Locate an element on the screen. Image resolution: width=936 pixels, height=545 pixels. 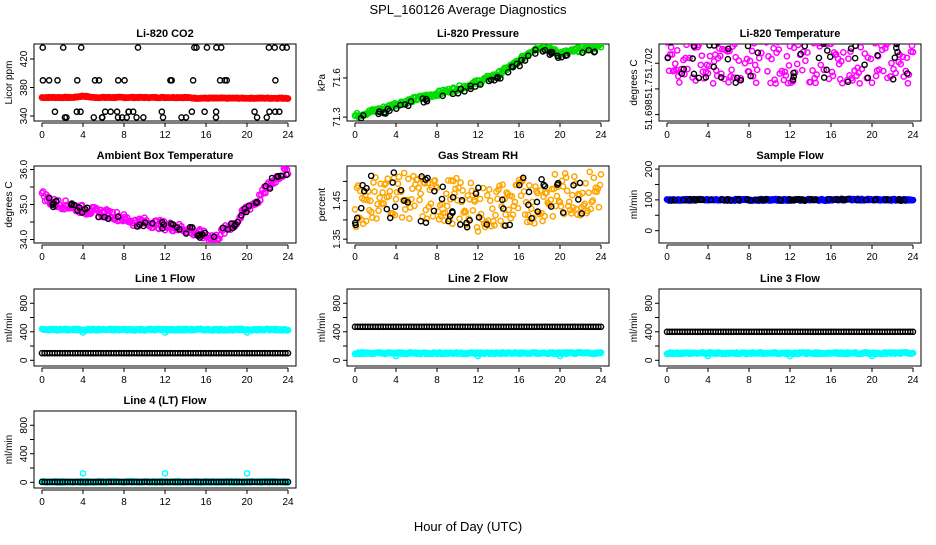
y-tick-label: 420 is located at coordinates (24, 58).